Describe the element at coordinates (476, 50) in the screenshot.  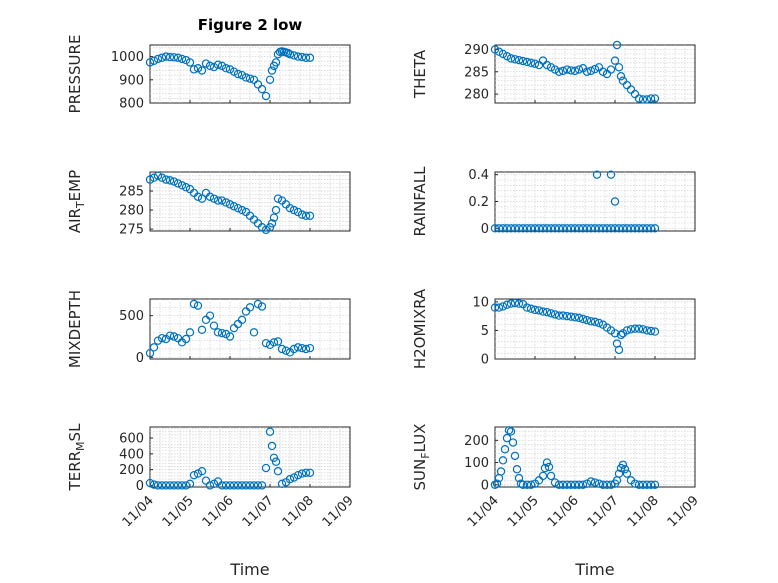
I see `y-tick-label: 290` at that location.